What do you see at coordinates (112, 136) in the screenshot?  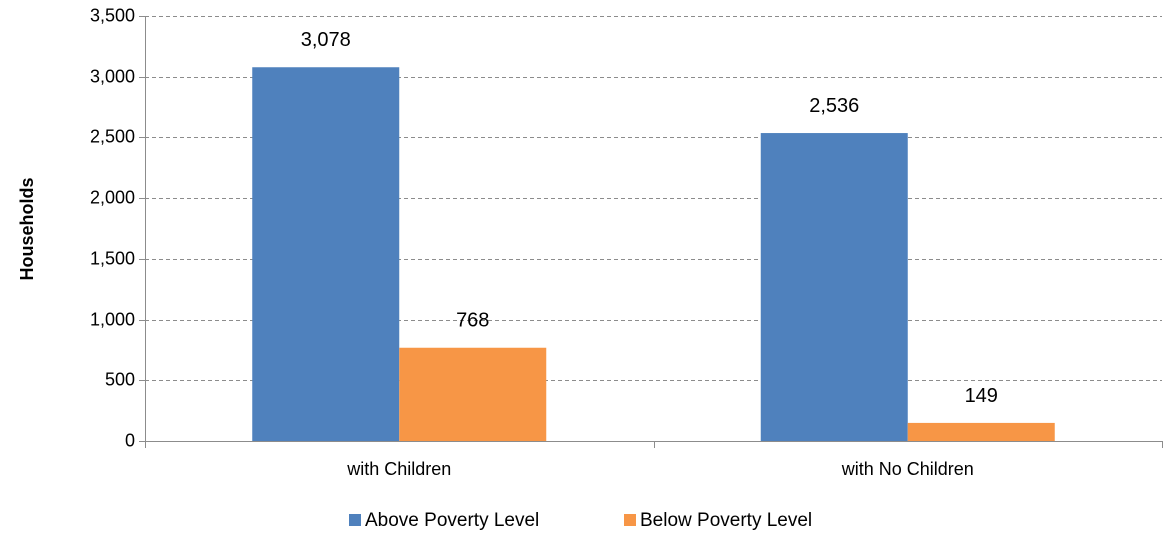 I see `y-tick-label: 2,500` at bounding box center [112, 136].